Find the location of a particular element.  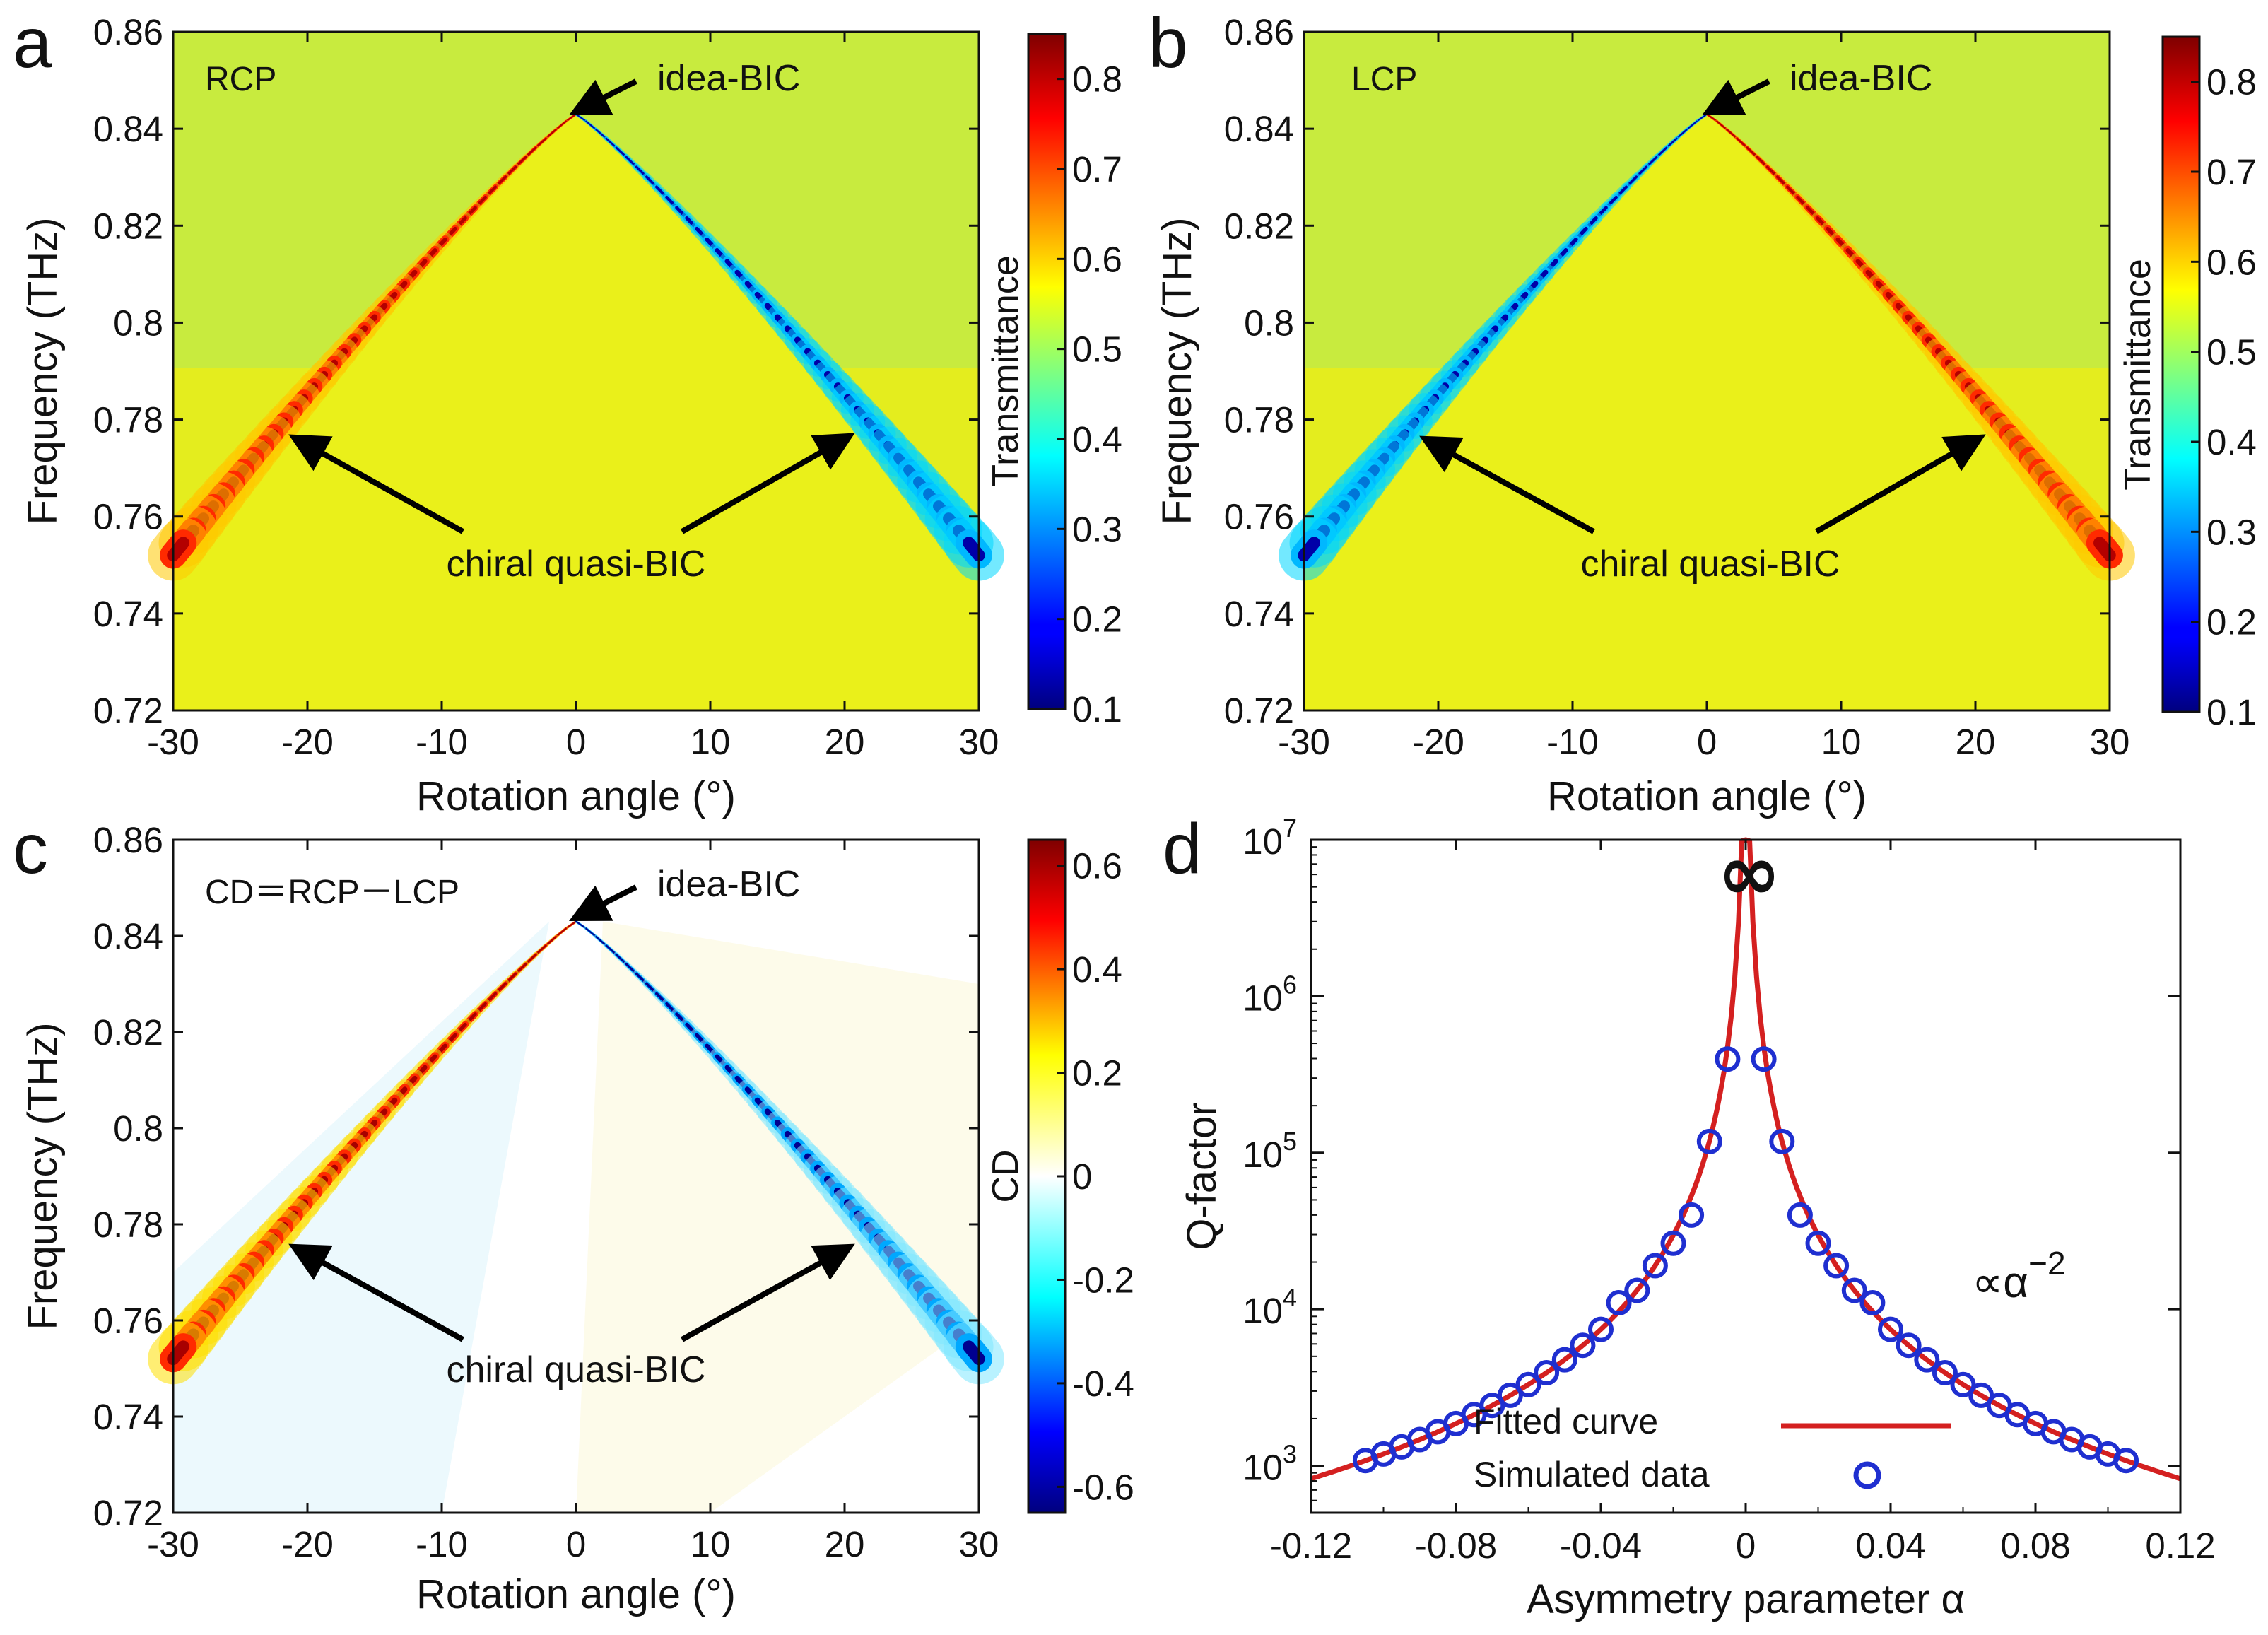

infinity-label: ∞ is located at coordinates (1749, 873).